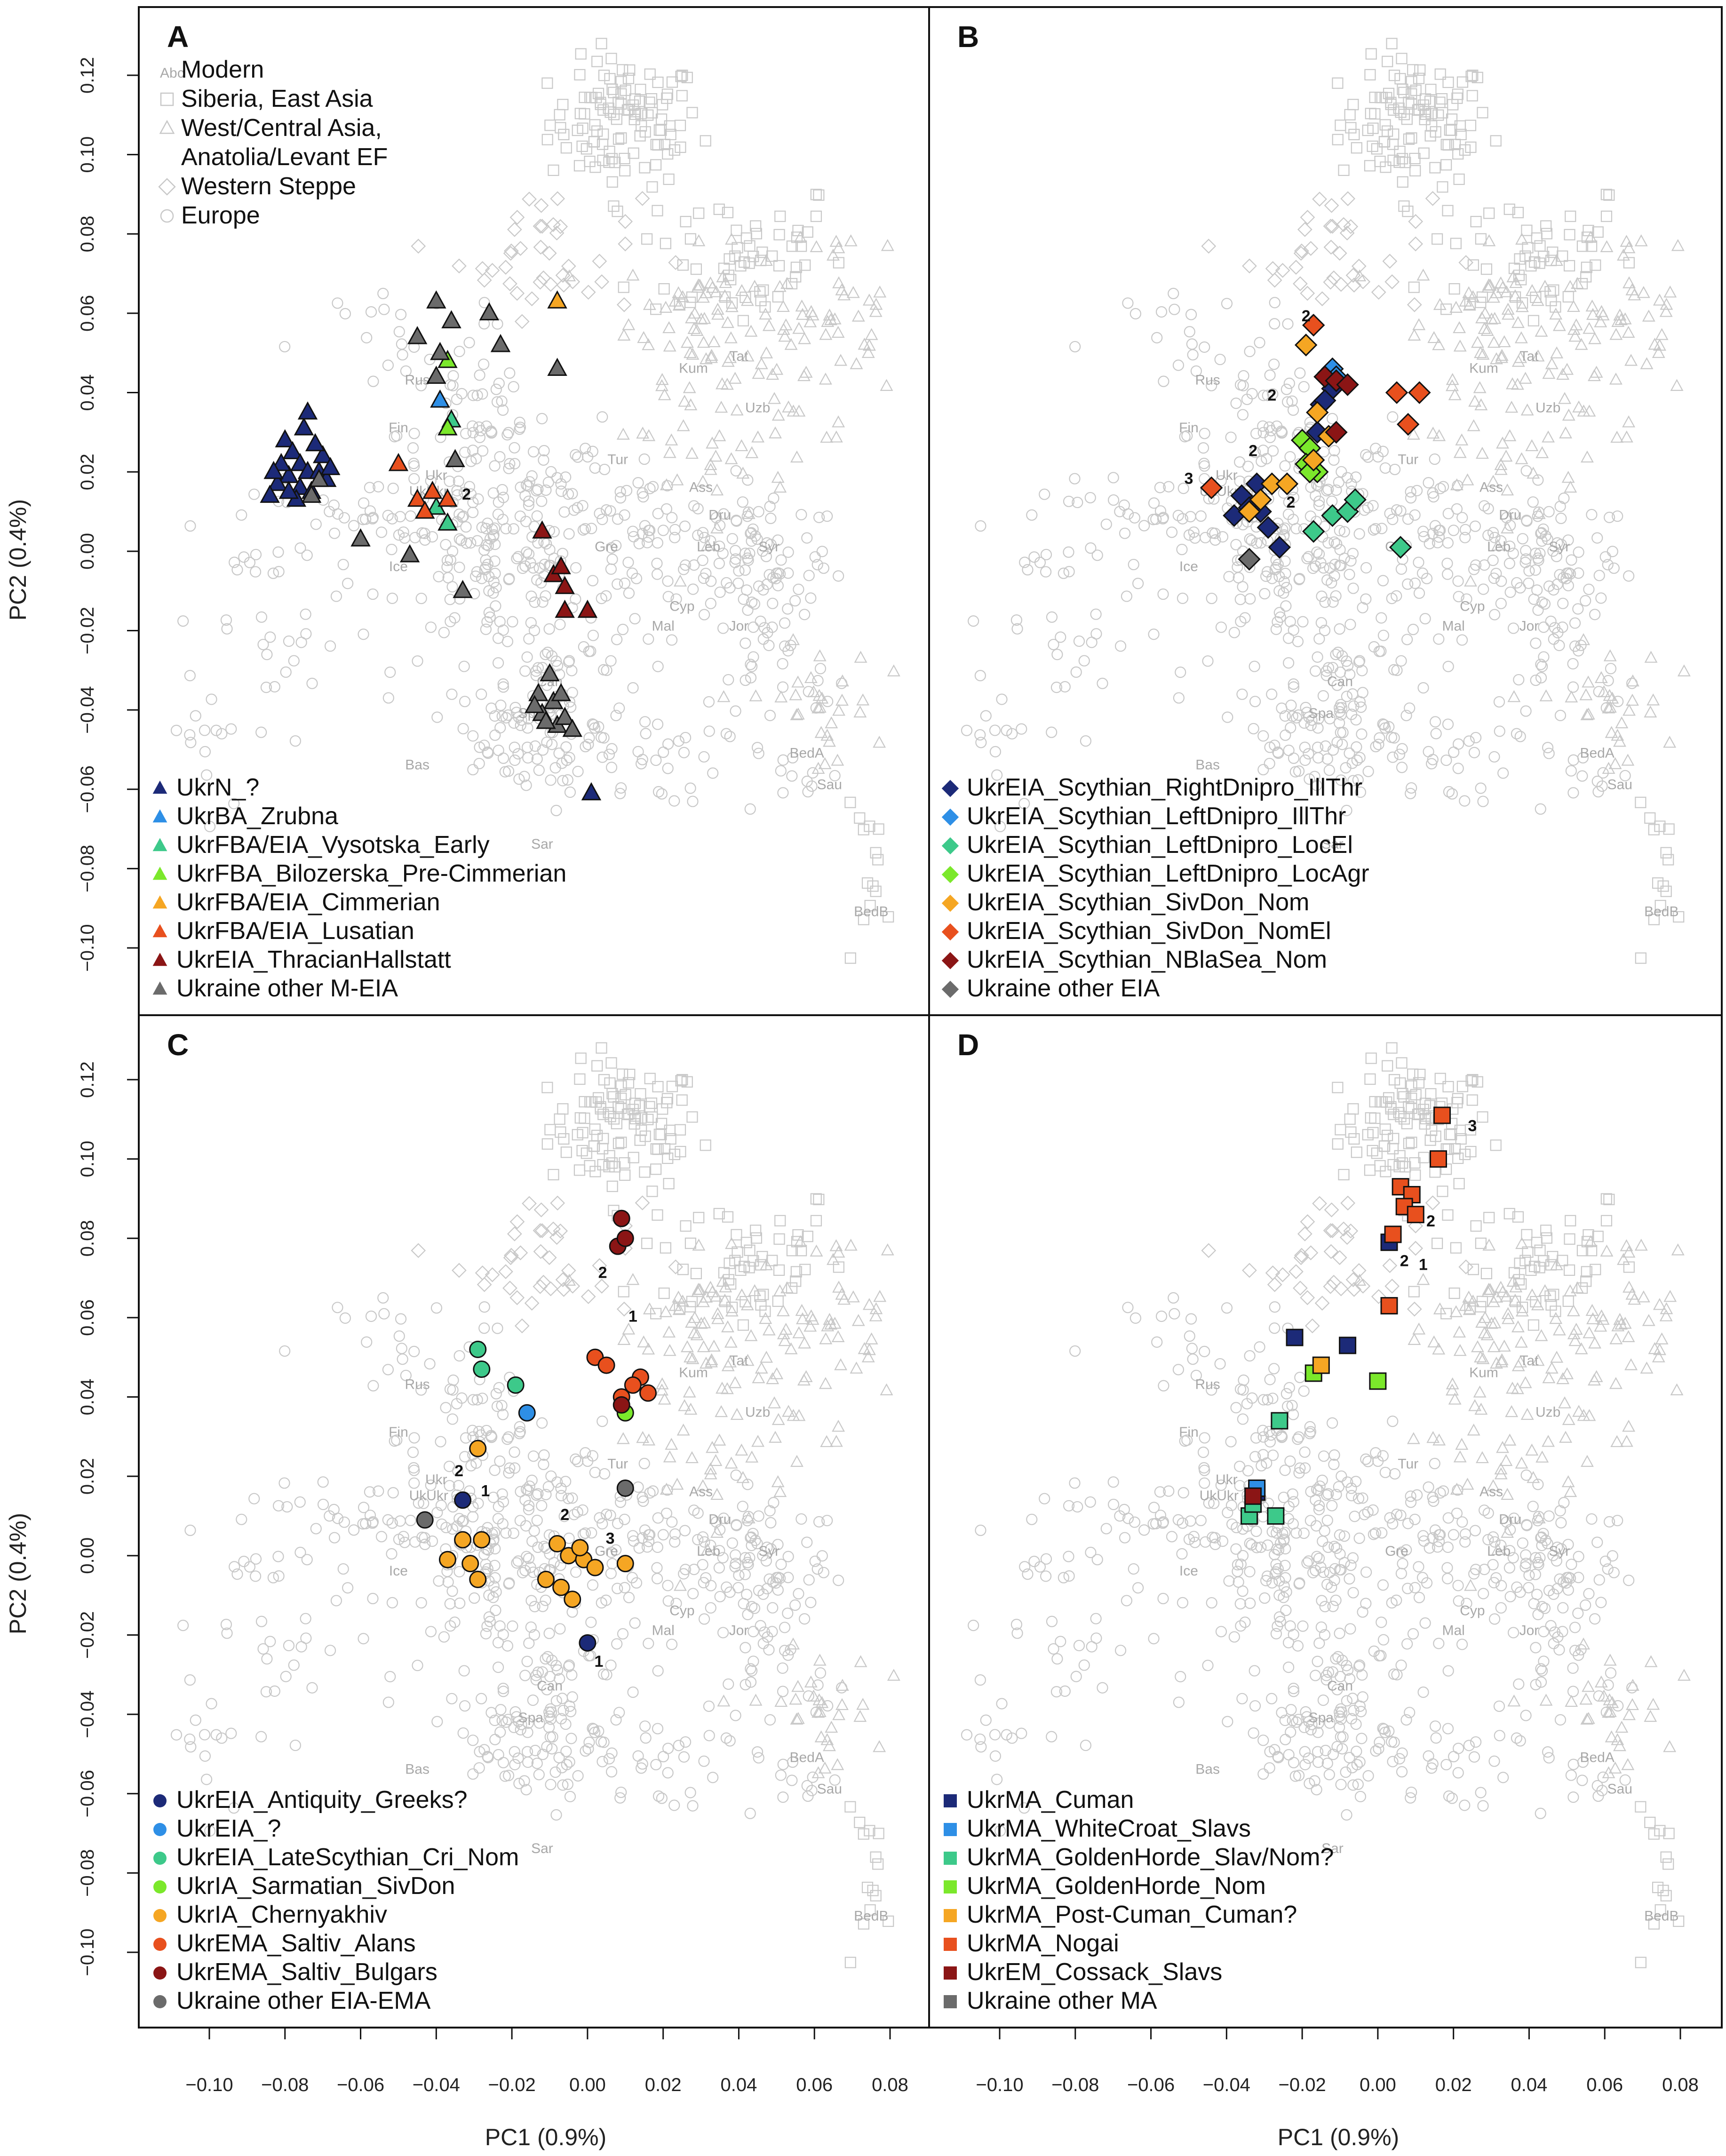 Image resolution: width=1726 pixels, height=2156 pixels. I want to click on background-legend-label: Anatolia/Levant EF, so click(284, 157).